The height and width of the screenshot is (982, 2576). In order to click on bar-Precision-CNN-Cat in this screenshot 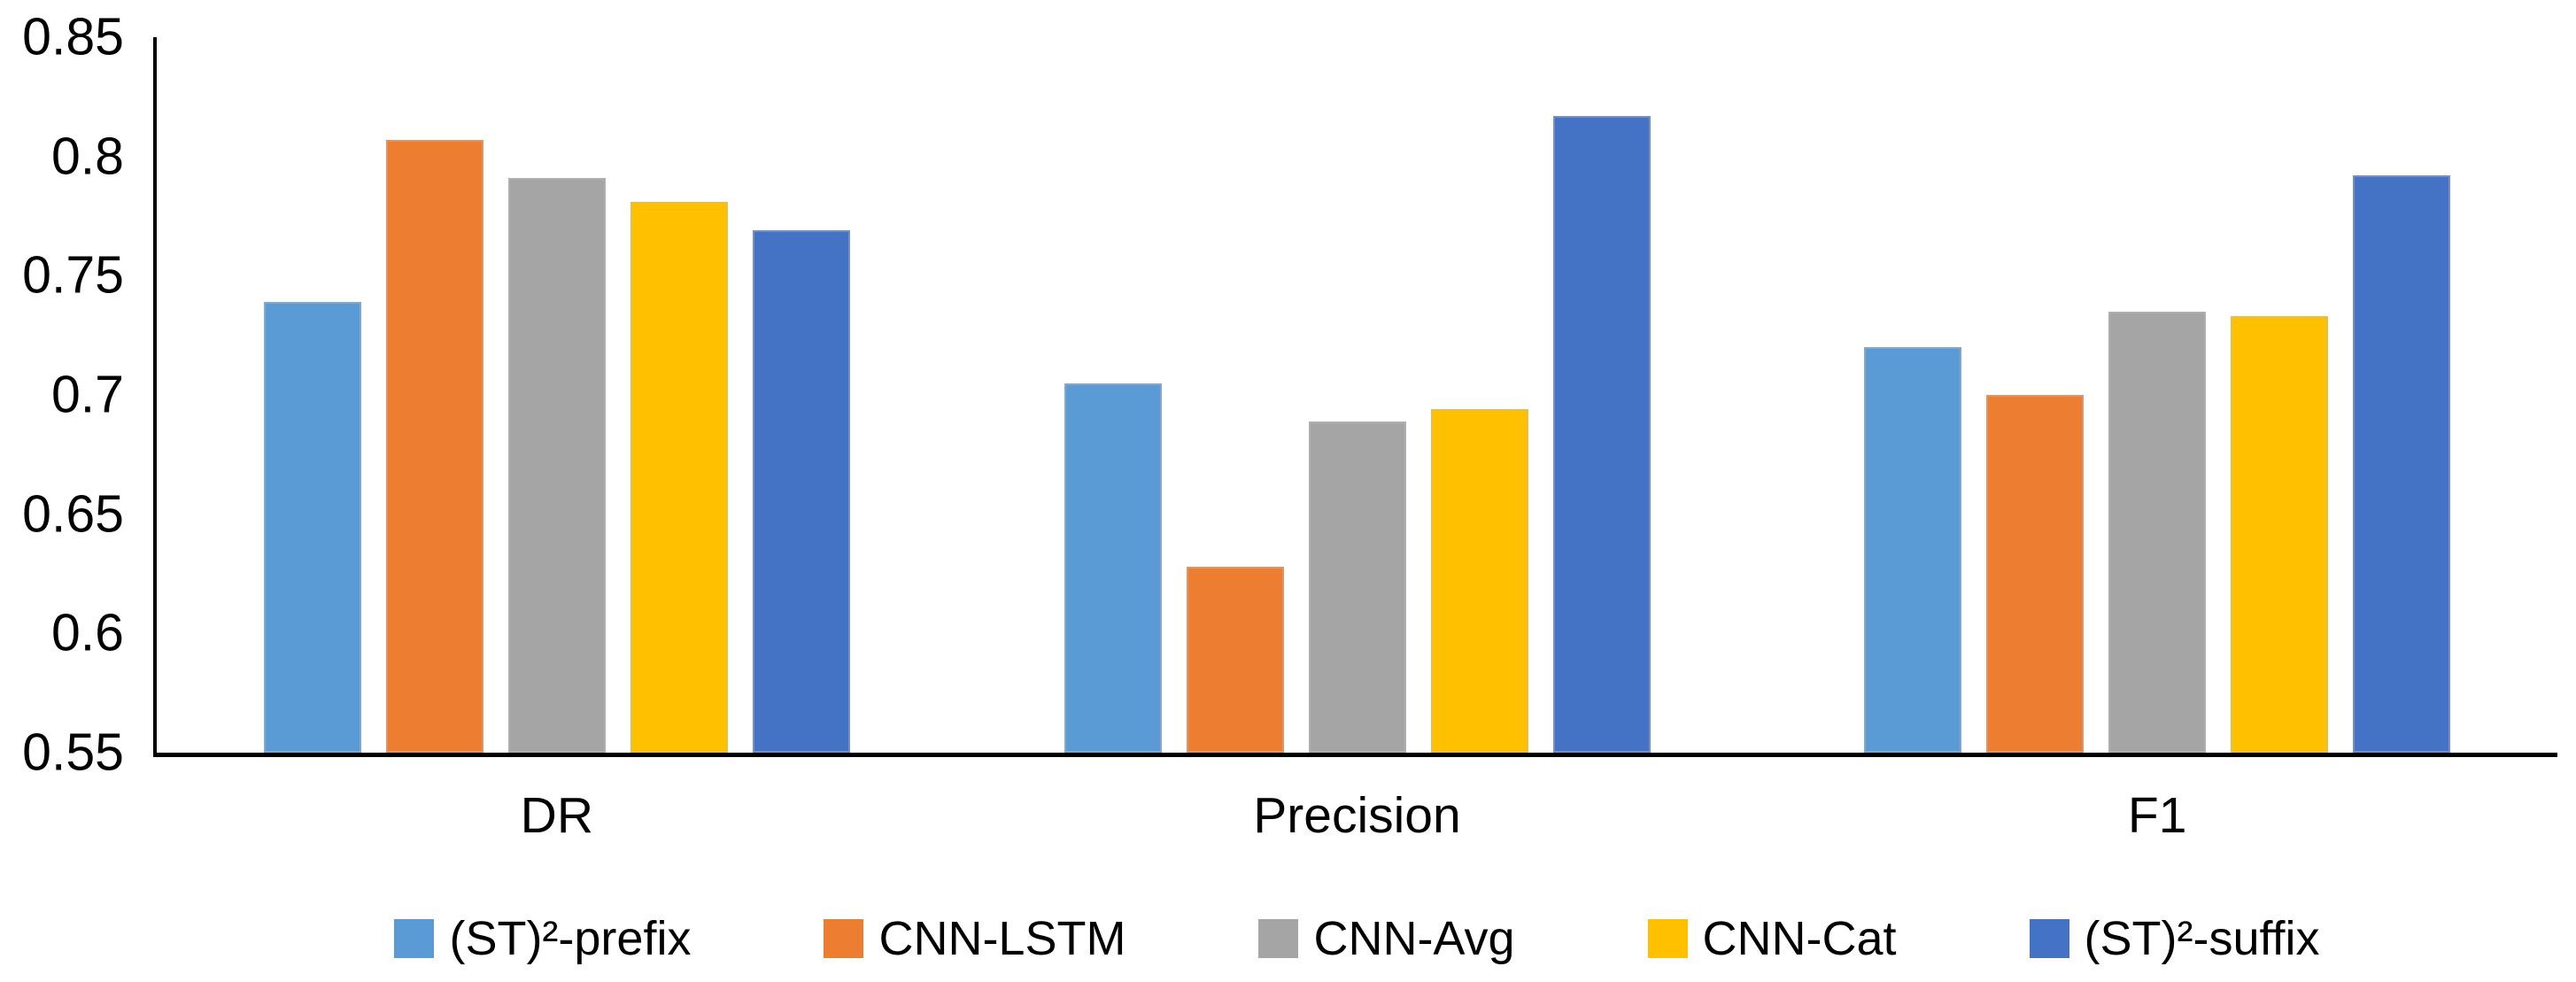, I will do `click(1479, 581)`.